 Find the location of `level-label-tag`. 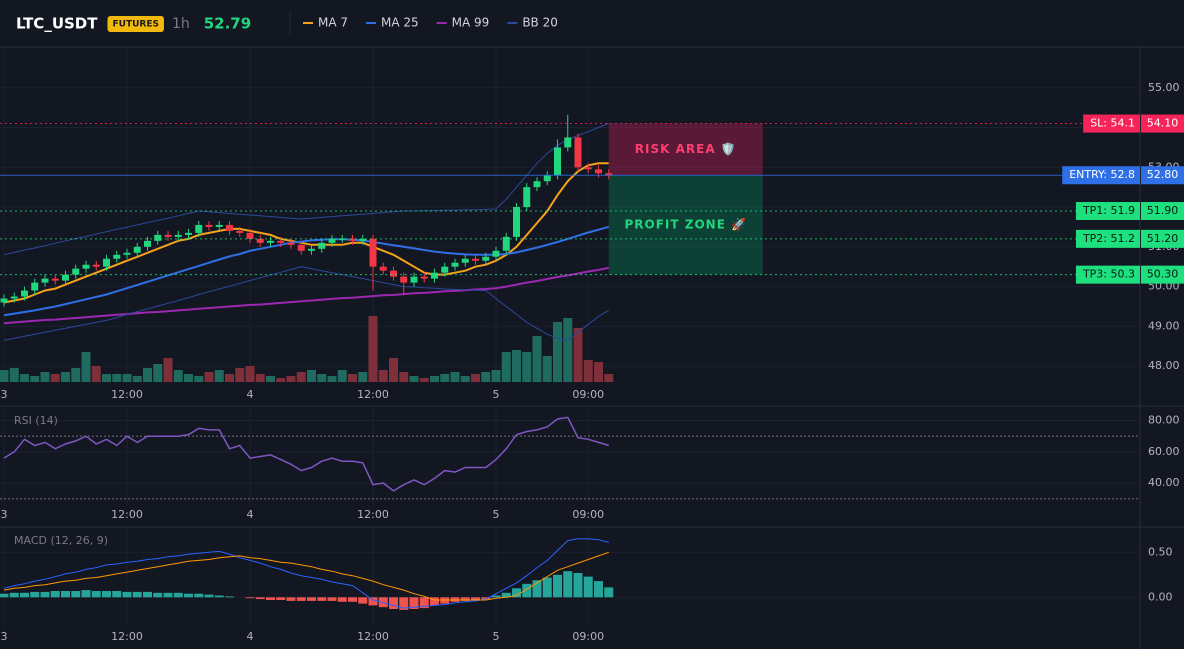

level-label-tag is located at coordinates (1101, 175).